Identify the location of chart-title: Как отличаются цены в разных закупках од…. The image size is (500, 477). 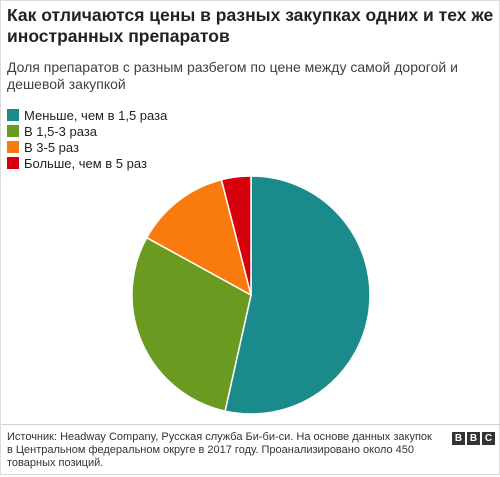
(250, 25).